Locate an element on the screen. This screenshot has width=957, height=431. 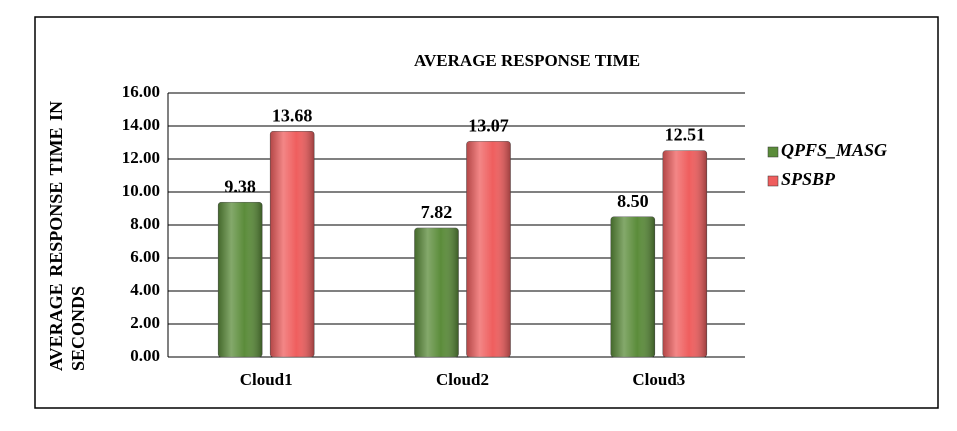
y-axis-title: AVERAGE RESPONSE TIME IN SECONDS is located at coordinates (67, 236).